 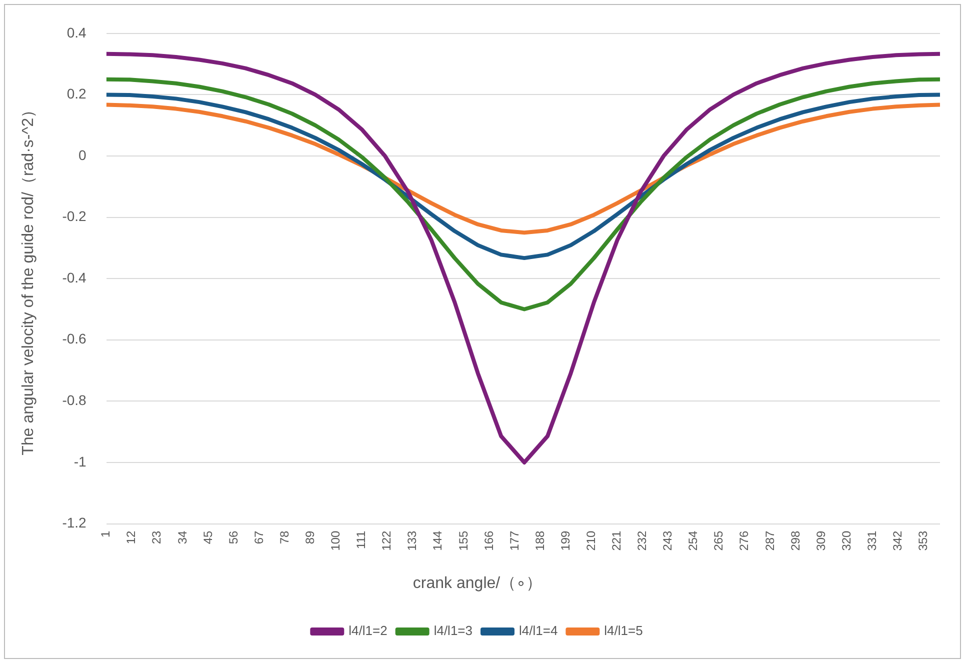 What do you see at coordinates (74, 338) in the screenshot?
I see `y-tick-label: -0.6` at bounding box center [74, 338].